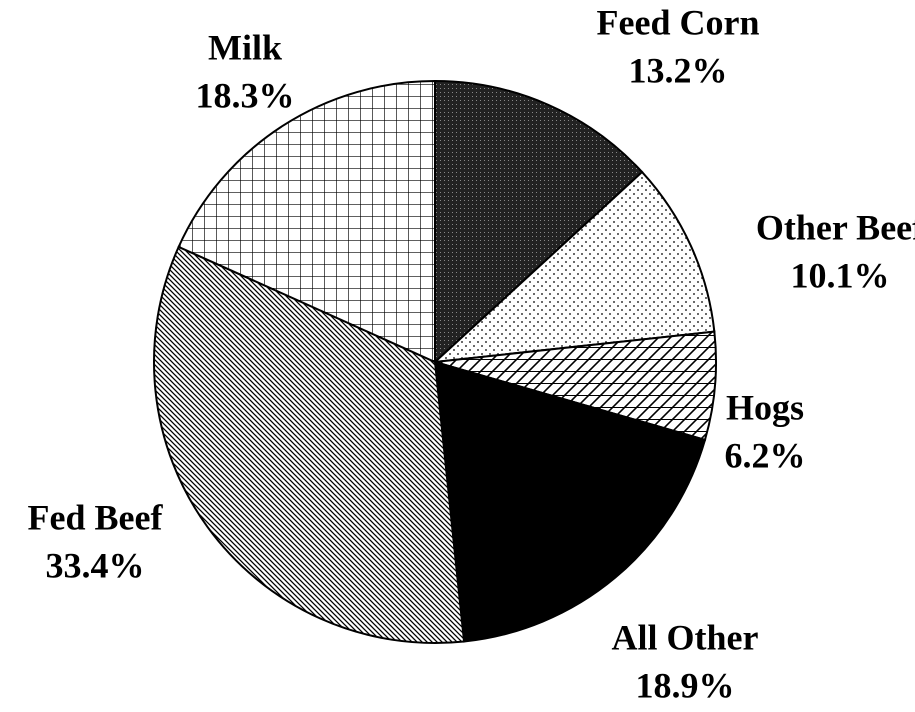 The height and width of the screenshot is (712, 915). What do you see at coordinates (685, 685) in the screenshot?
I see `slice-value-label: 18.9%` at bounding box center [685, 685].